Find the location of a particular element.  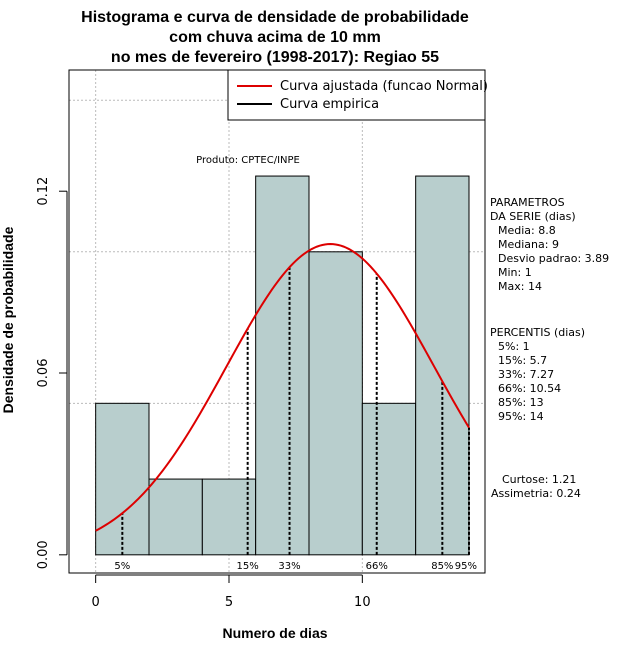

percentile-label-5: 95% is located at coordinates (466, 566).